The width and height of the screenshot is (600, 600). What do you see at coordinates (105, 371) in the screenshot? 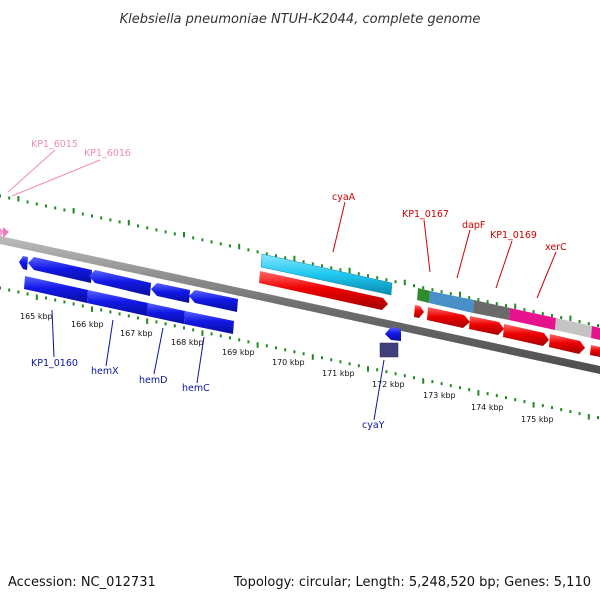
I see `label-hemX: hemX` at bounding box center [105, 371].